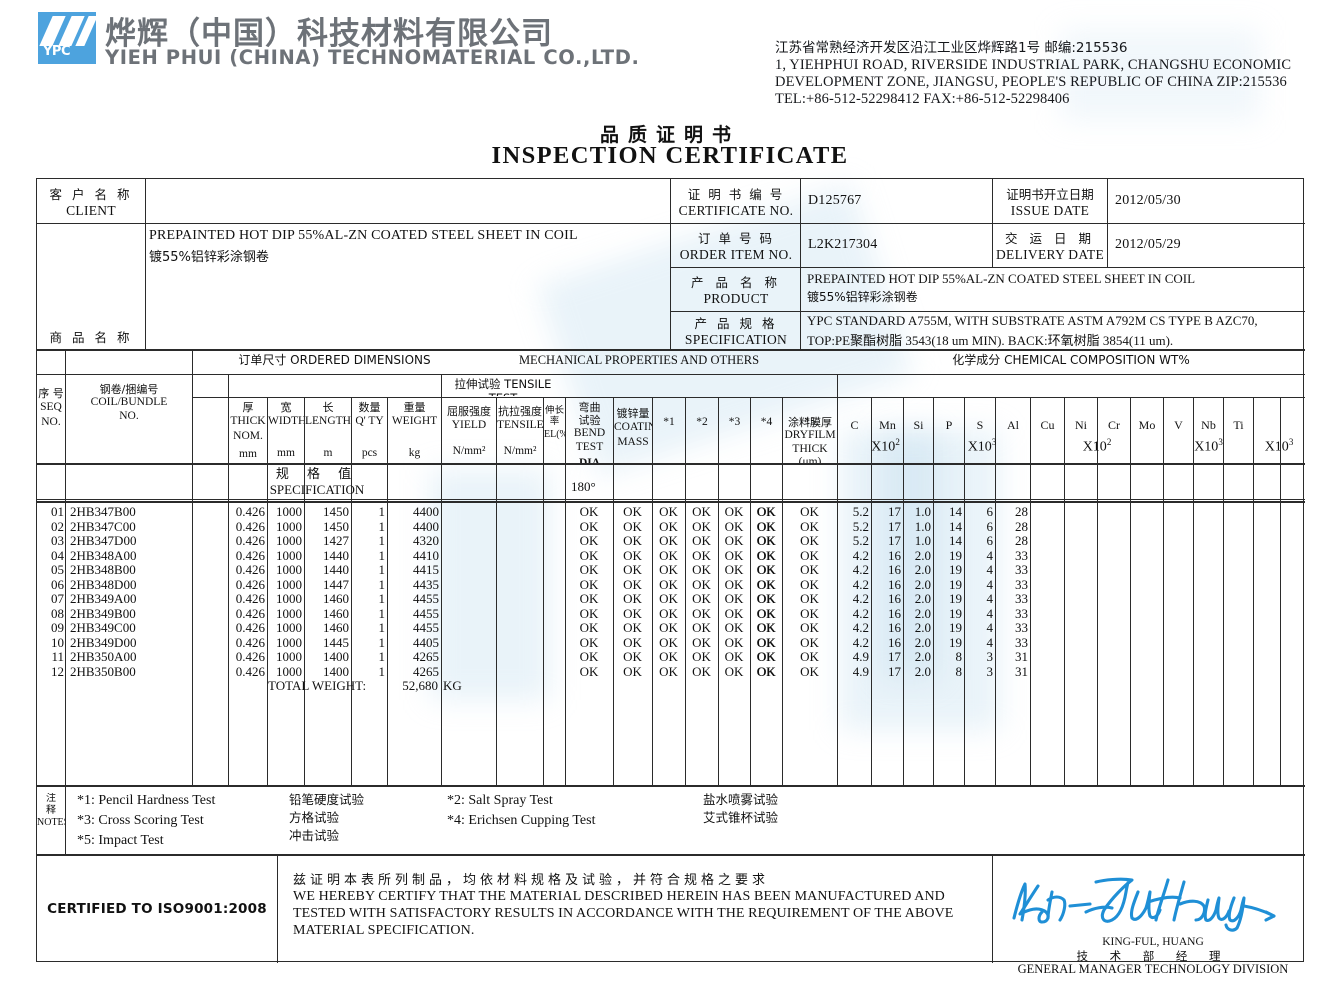 This screenshot has height=992, width=1340. I want to click on cell-S: 4, so click(990, 642).